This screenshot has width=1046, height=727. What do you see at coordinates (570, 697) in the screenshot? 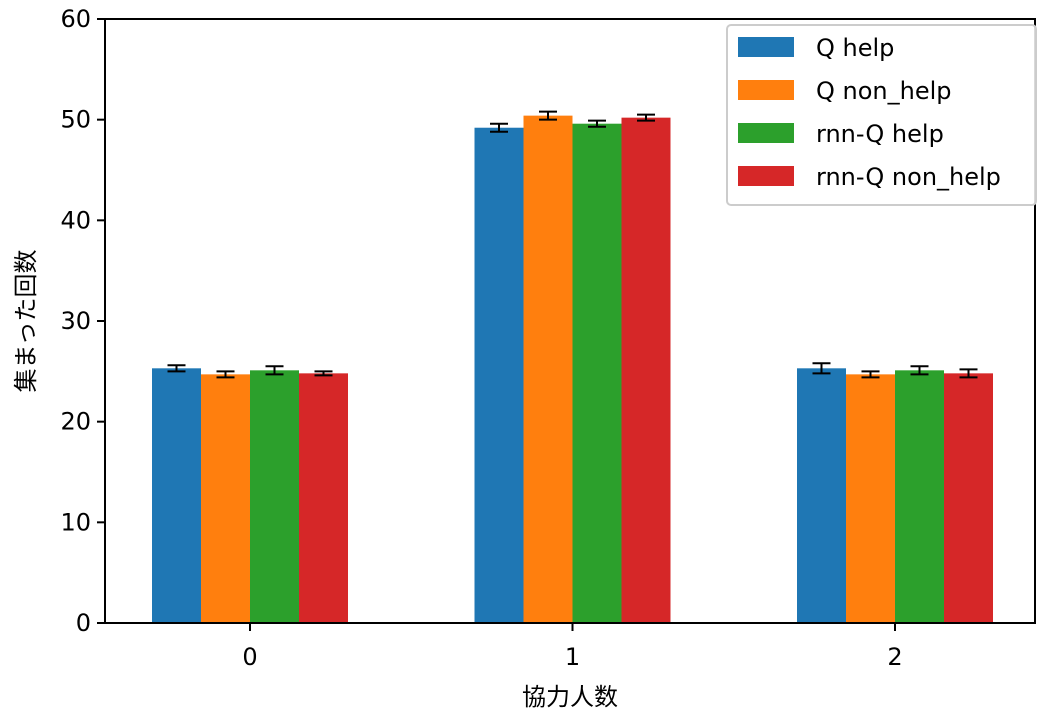
I see `x-axis-label: 協力人数` at bounding box center [570, 697].